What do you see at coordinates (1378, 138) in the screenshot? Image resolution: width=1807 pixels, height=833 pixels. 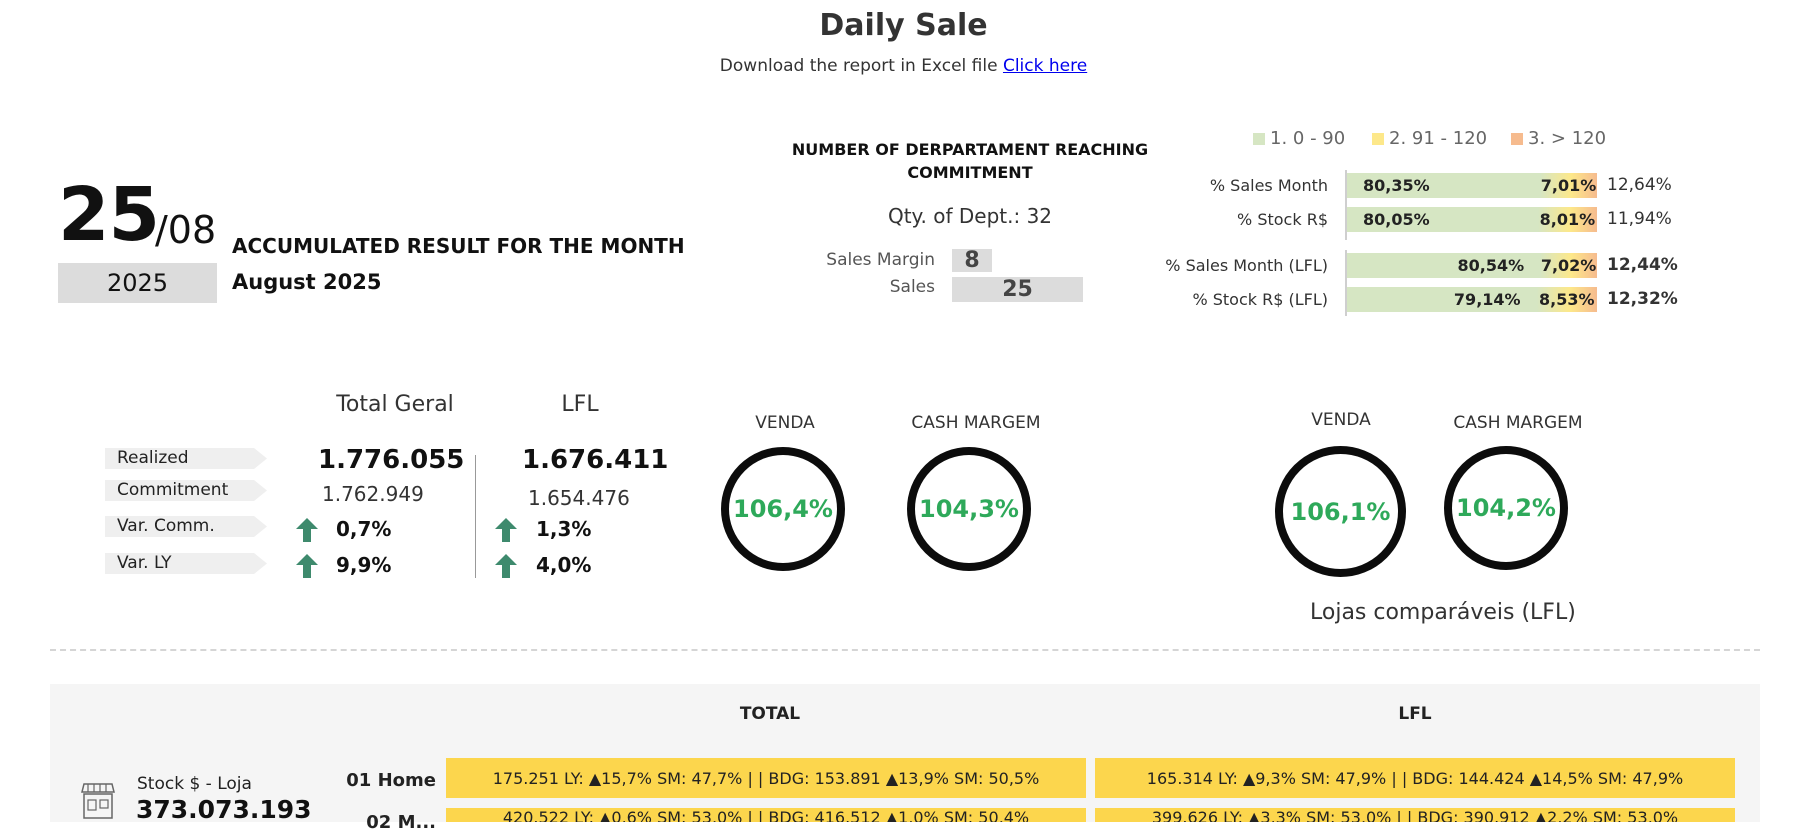 I see `legend-swatch-yellow` at bounding box center [1378, 138].